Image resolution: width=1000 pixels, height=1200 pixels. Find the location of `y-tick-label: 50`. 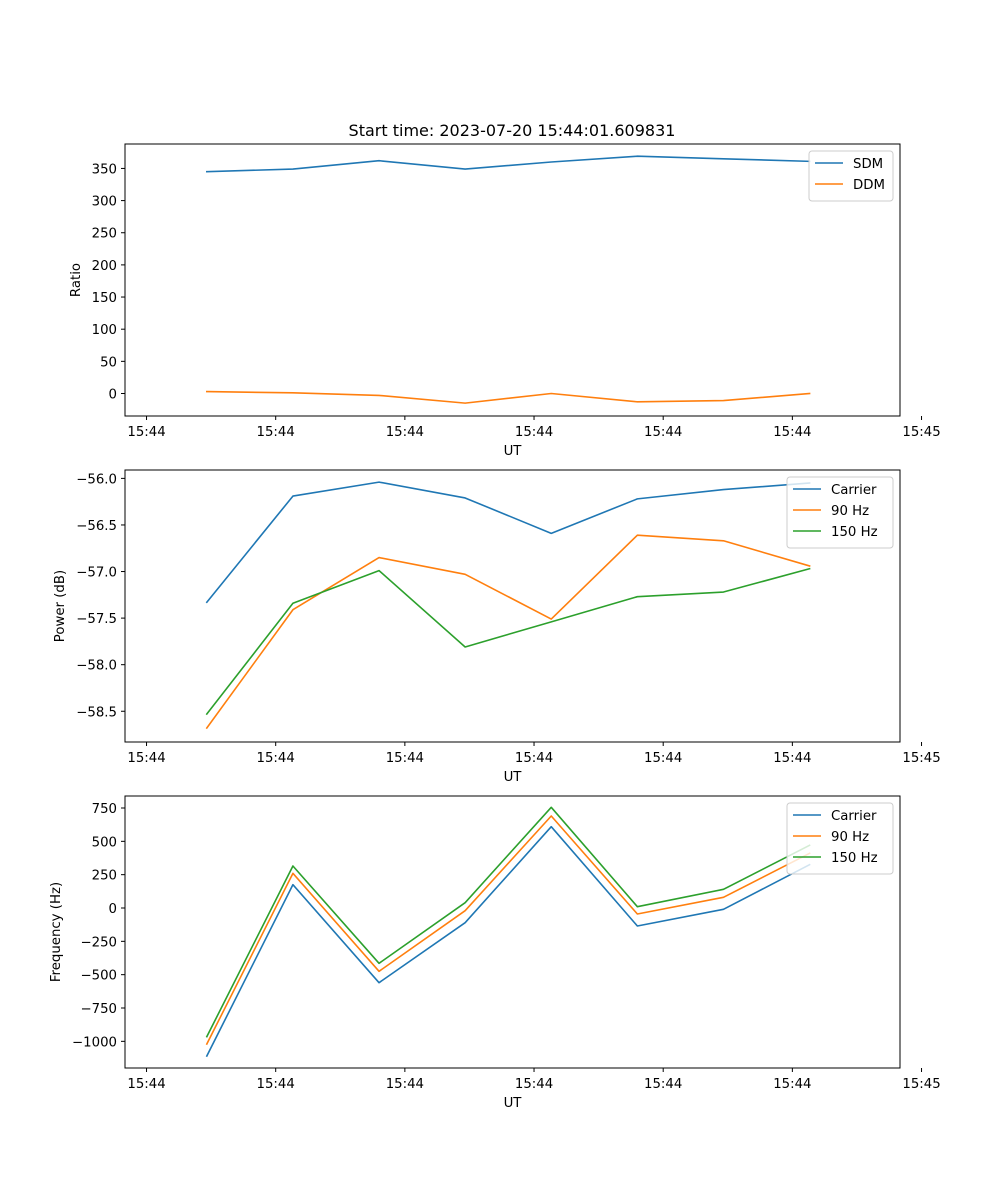

y-tick-label: 50 is located at coordinates (108, 362).